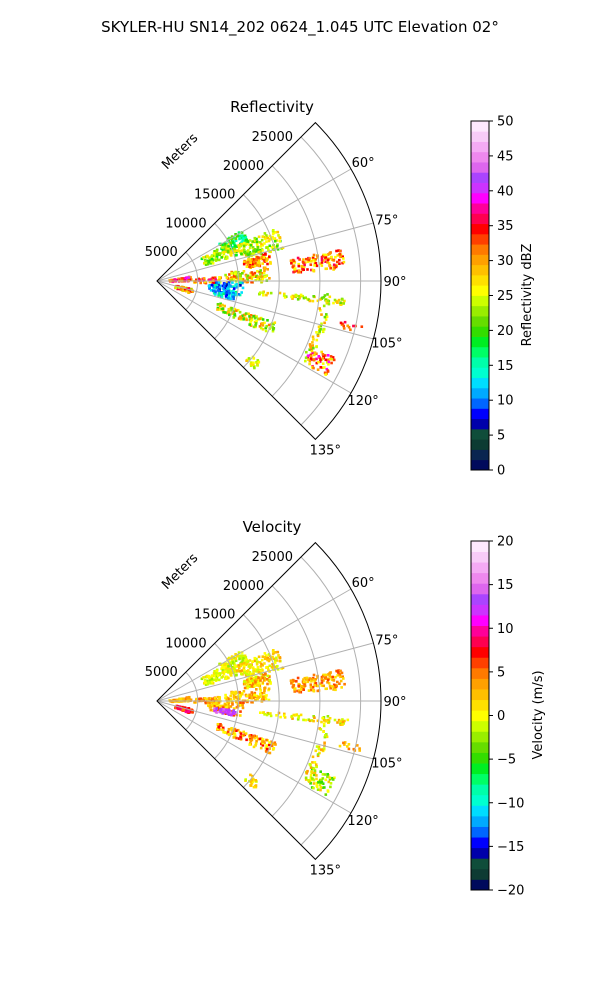 The image size is (600, 1000). I want to click on reflectivity-echo-field, so click(266, 302).